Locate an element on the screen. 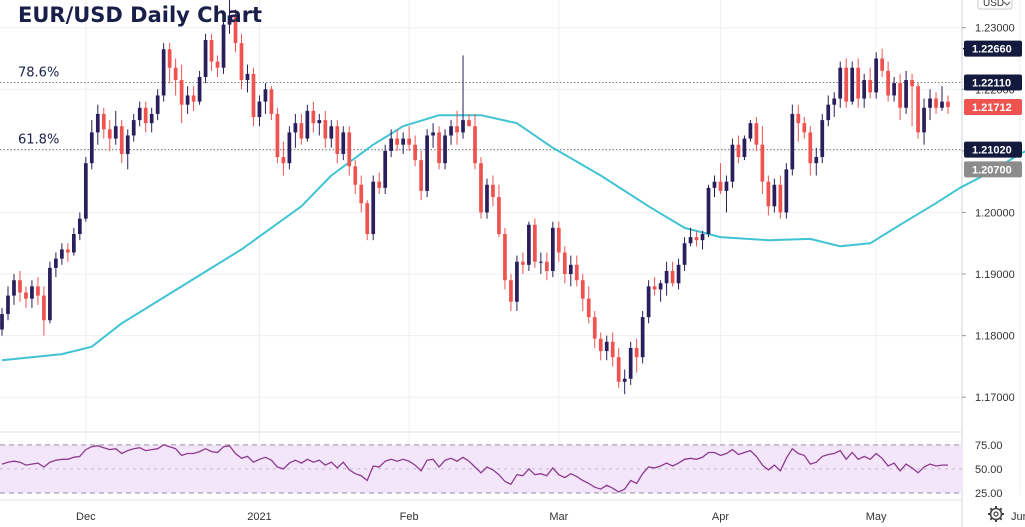 The image size is (1025, 527). price-tag: 1.22110 is located at coordinates (993, 82).